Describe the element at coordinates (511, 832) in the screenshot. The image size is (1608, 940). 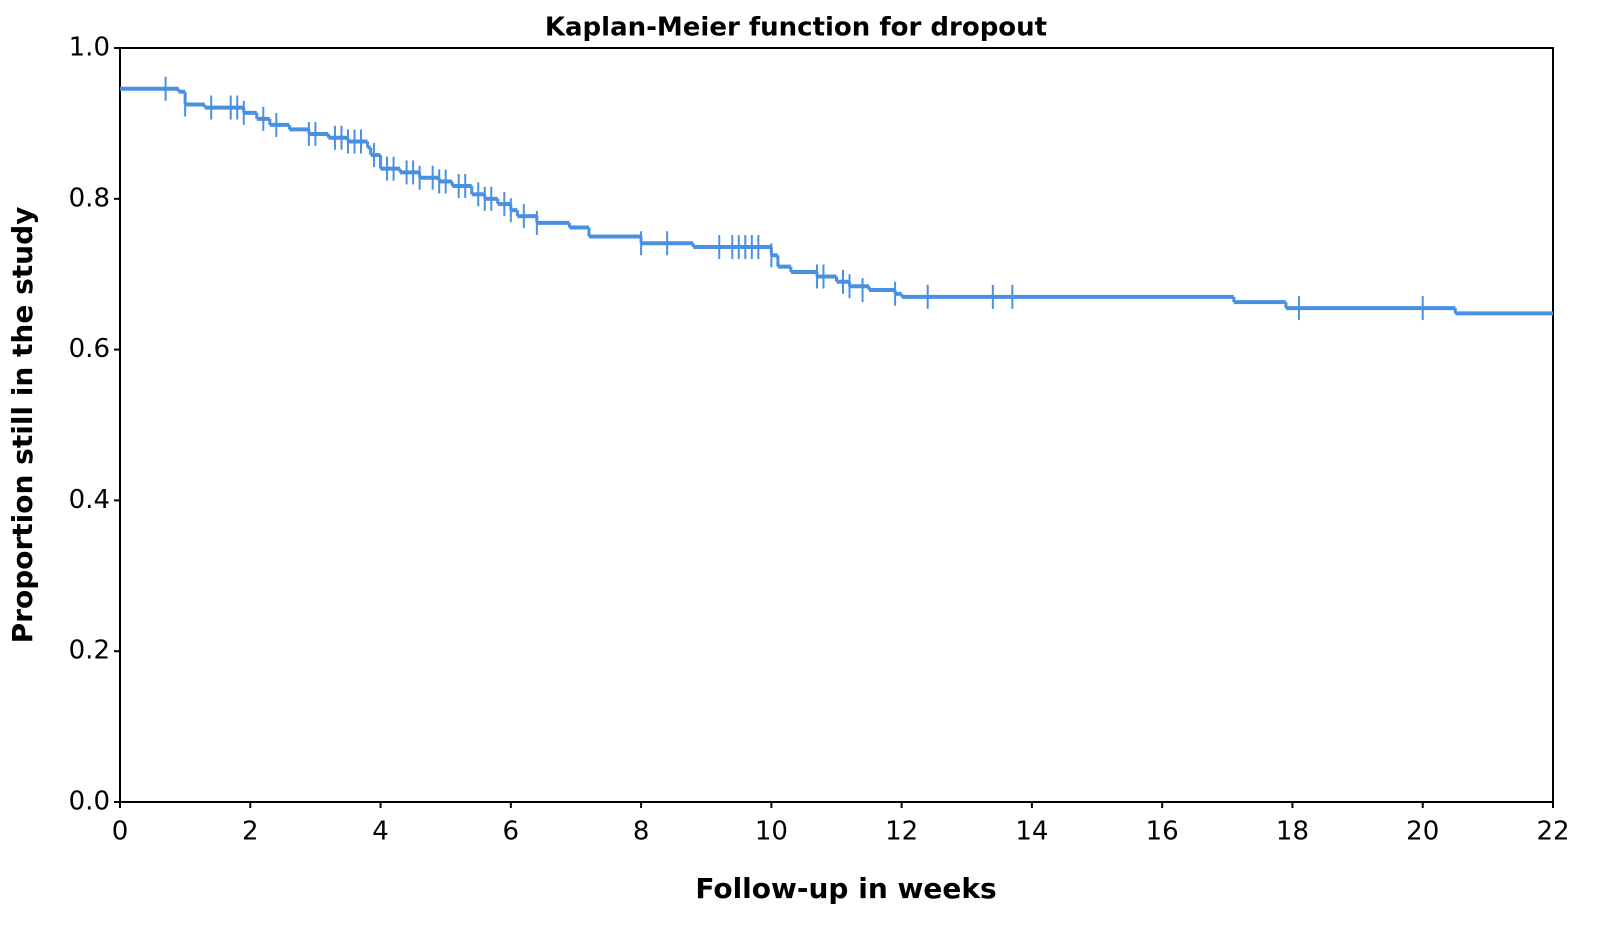
I see `x-tick-label: 6` at that location.